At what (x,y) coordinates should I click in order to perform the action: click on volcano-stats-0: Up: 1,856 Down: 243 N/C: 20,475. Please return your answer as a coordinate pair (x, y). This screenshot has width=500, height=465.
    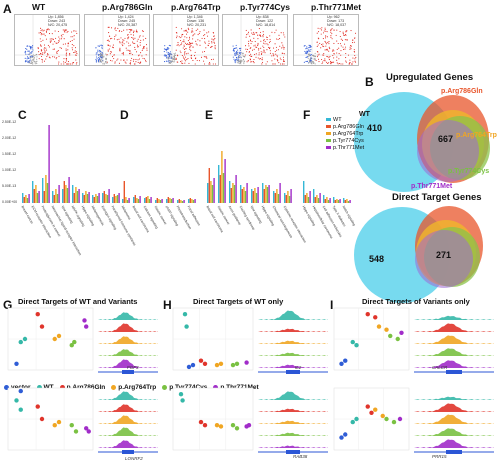
    Looking at the image, I should click on (58, 21).